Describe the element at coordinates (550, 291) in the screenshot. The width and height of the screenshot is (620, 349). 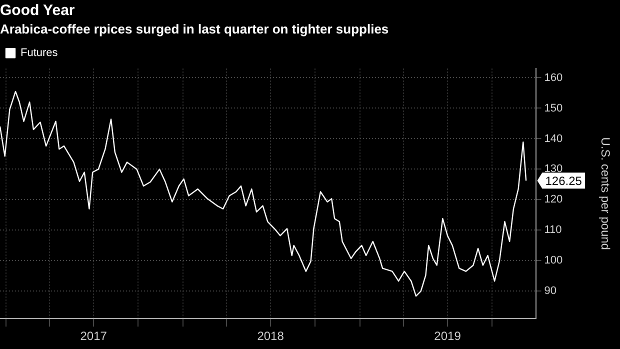
I see `y-tick-label: 90` at that location.